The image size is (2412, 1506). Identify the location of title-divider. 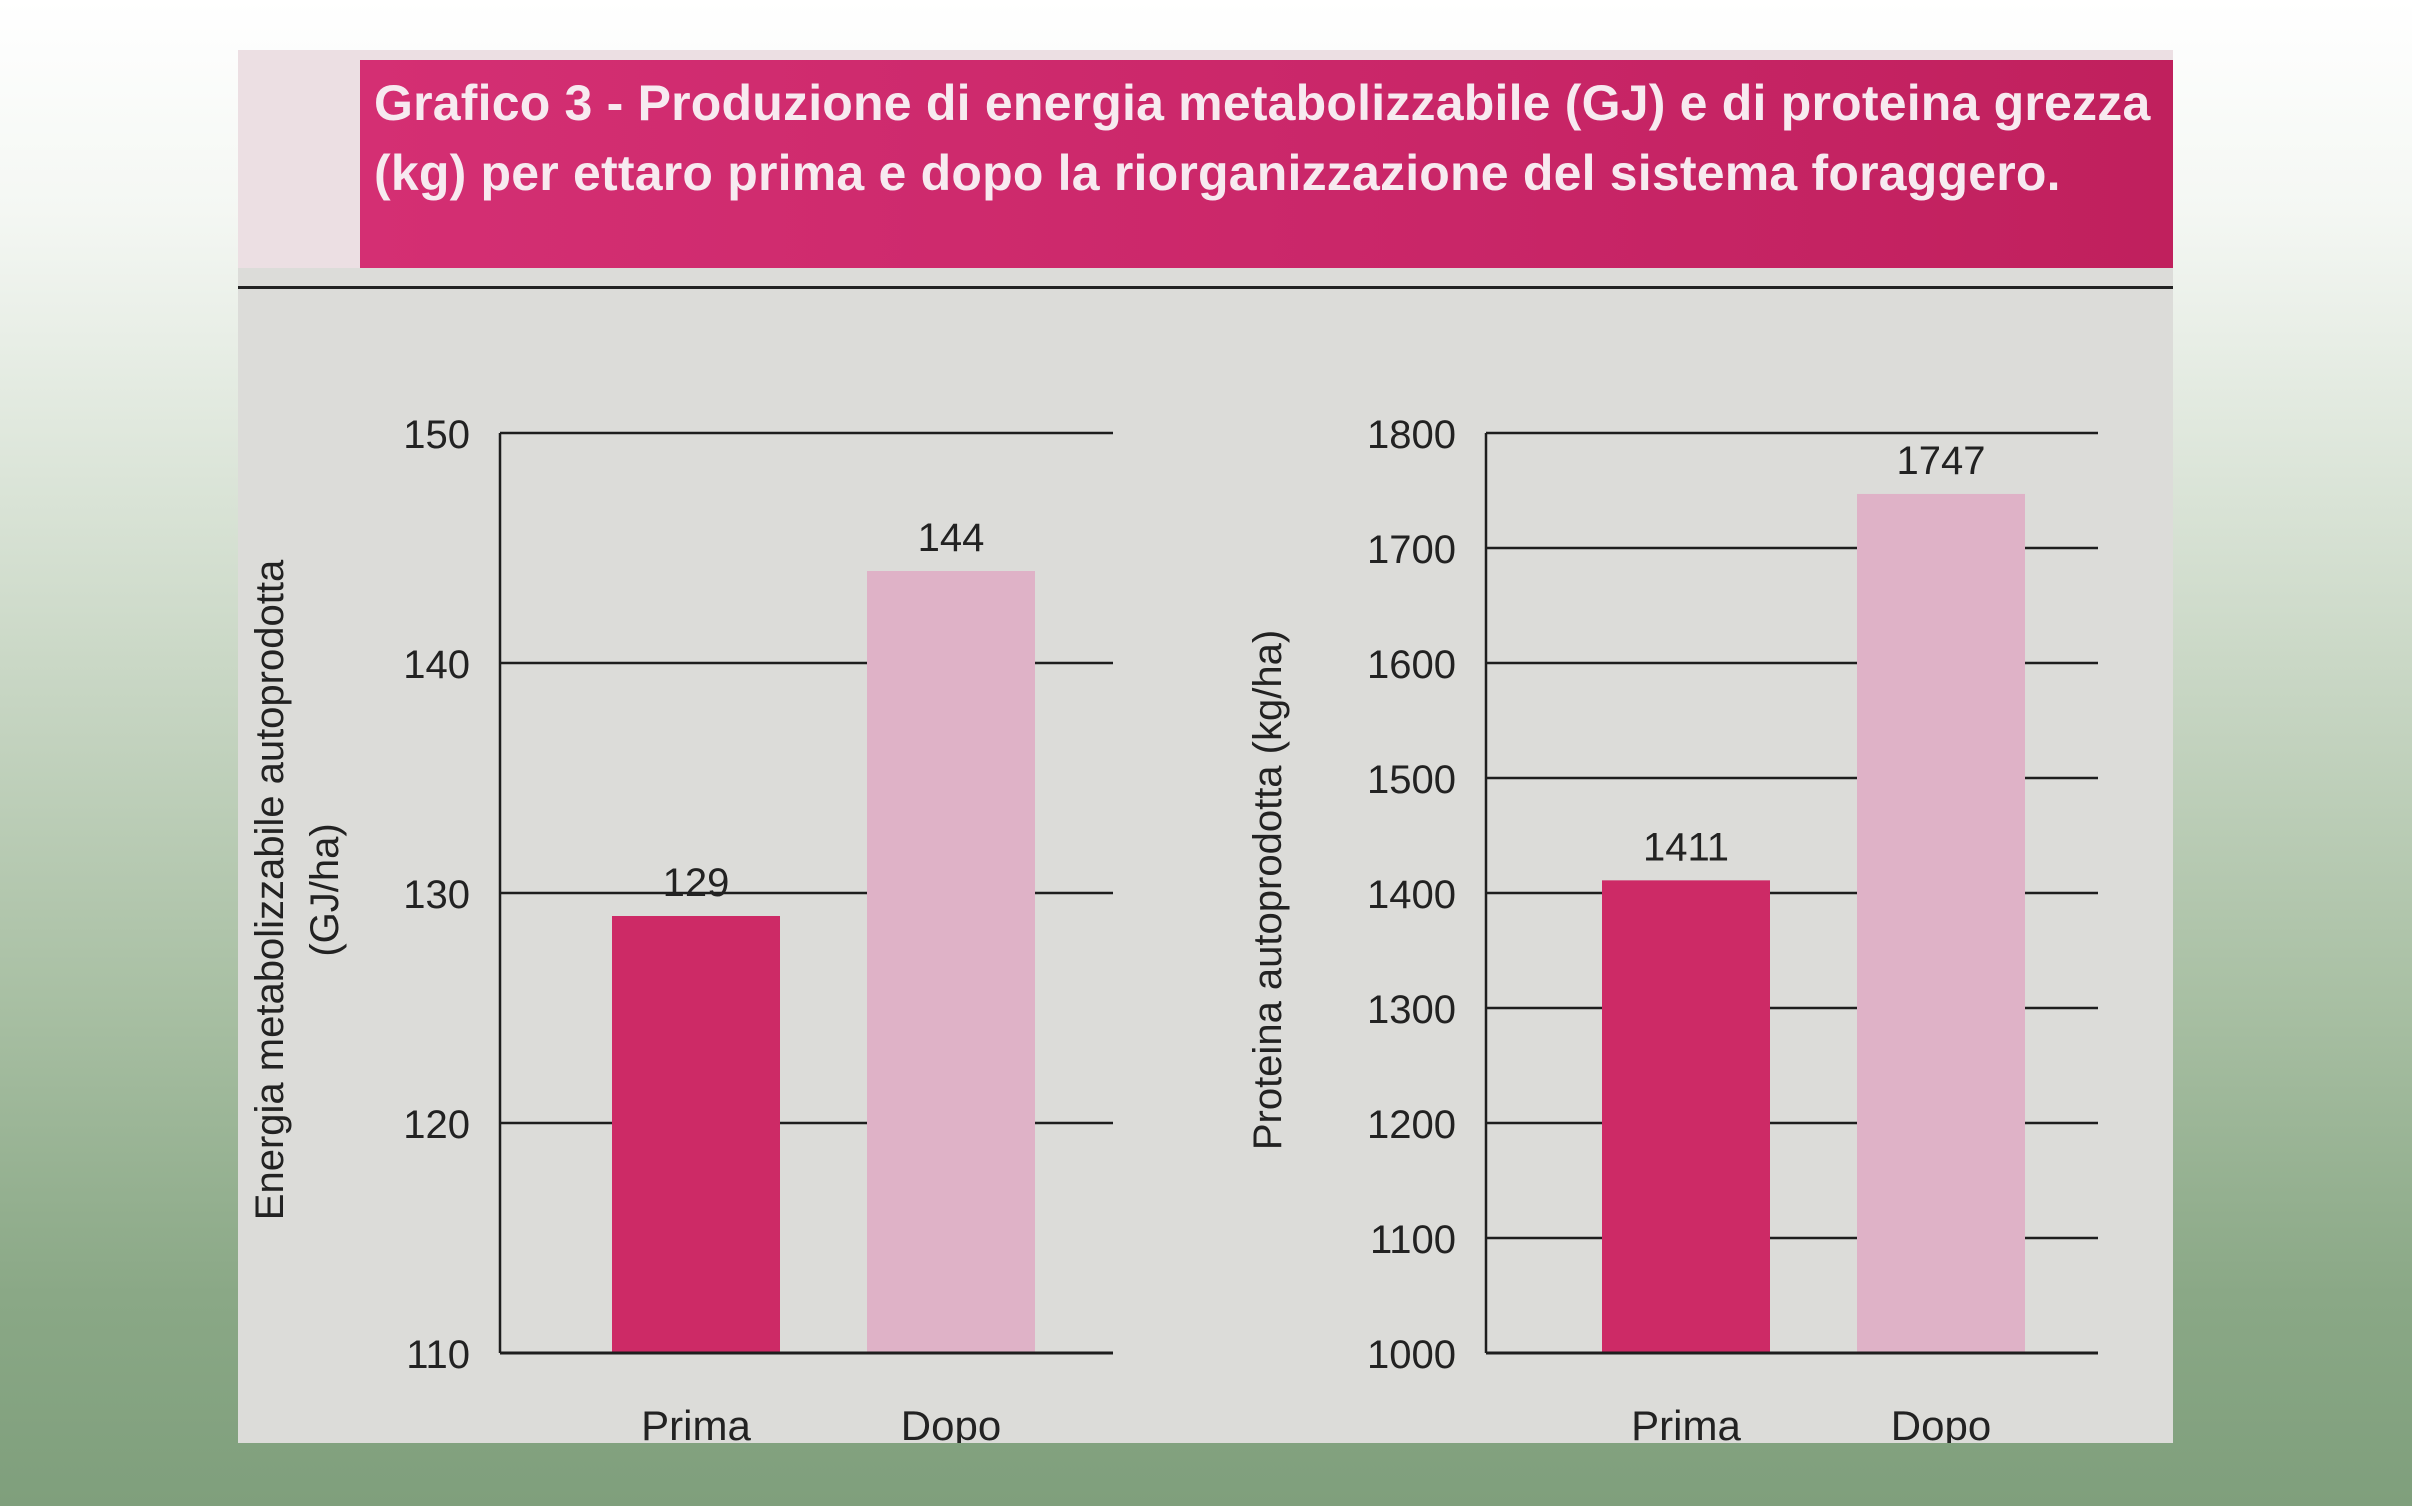
(1205, 287).